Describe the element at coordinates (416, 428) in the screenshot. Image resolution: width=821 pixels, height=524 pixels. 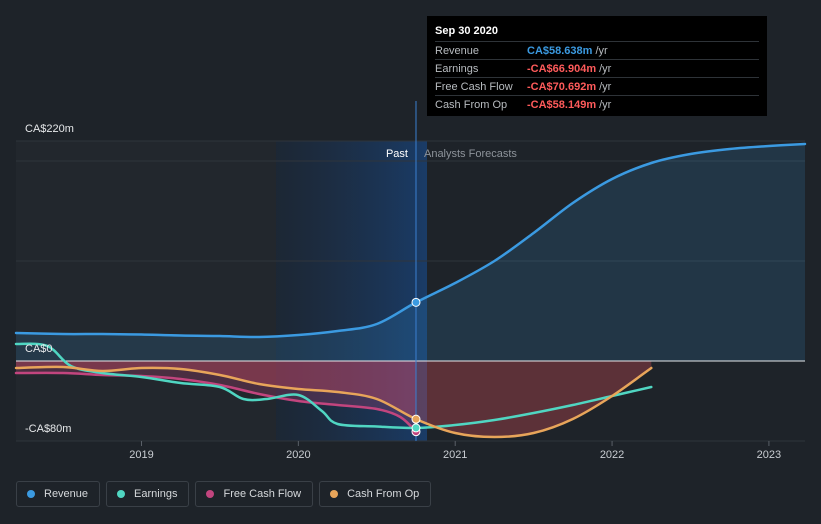
I see `earnings-marker` at that location.